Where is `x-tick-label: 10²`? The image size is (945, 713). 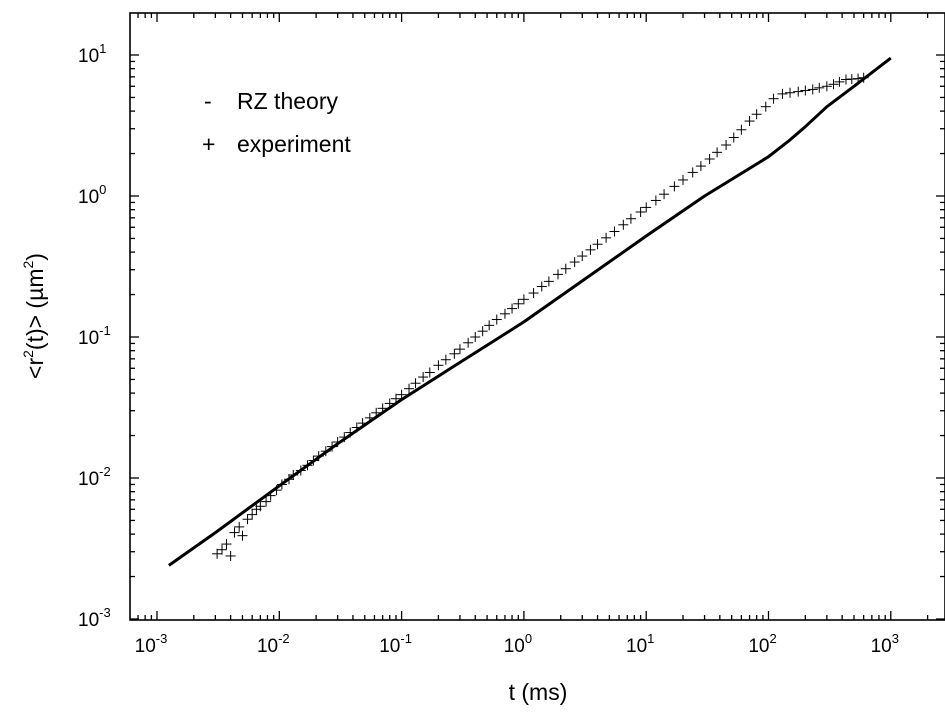
x-tick-label: 10² is located at coordinates (762, 644).